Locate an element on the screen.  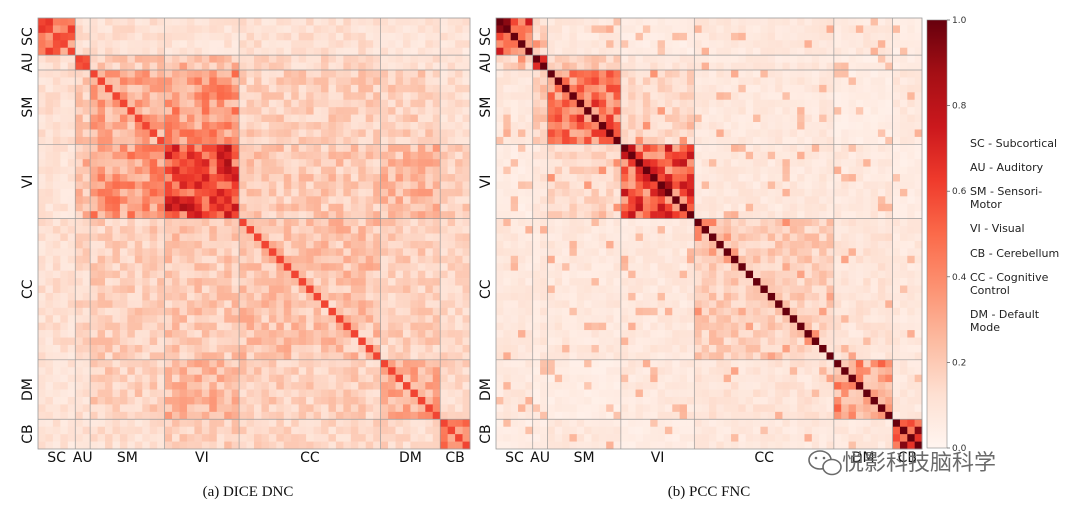
x-tick-label: VI is located at coordinates (202, 458).